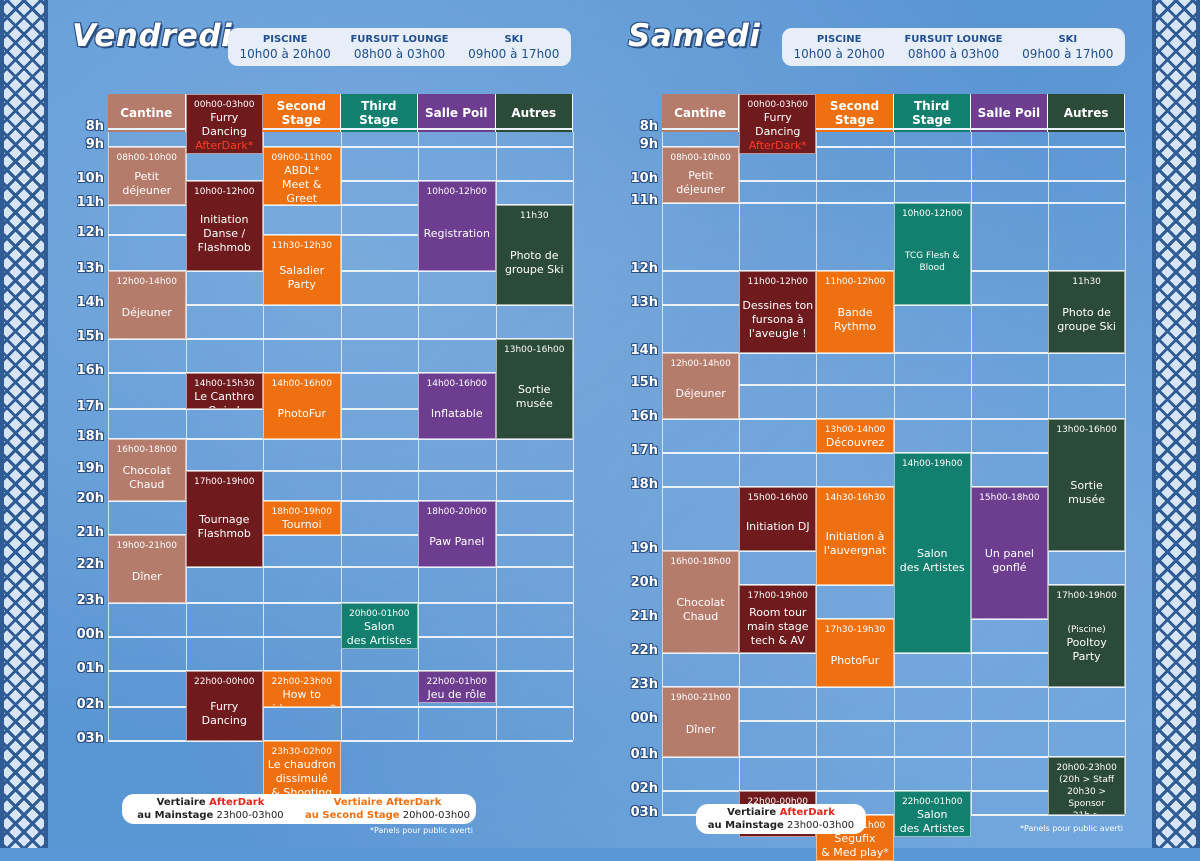 Image resolution: width=1200 pixels, height=861 pixels. What do you see at coordinates (932, 262) in the screenshot?
I see `event-name-line: TCG Flesh & Blood` at bounding box center [932, 262].